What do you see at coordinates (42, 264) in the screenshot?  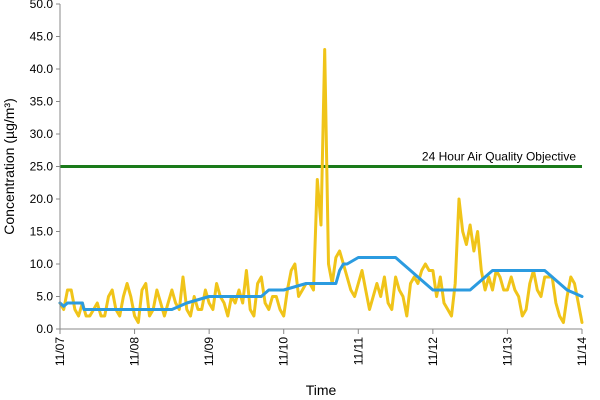 I see `y-tick-label: 10.0` at bounding box center [42, 264].